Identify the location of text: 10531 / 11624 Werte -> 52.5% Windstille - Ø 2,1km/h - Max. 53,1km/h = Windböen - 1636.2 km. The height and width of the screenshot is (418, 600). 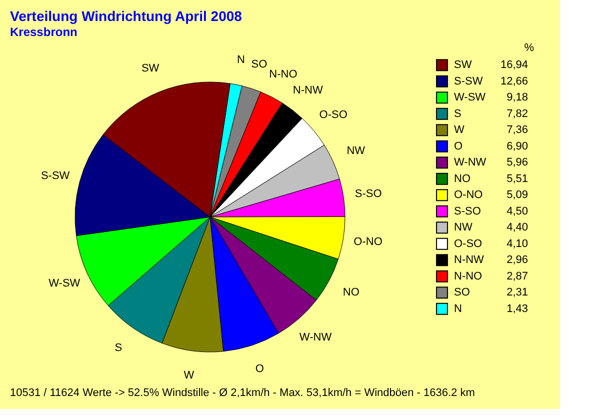
(242, 393).